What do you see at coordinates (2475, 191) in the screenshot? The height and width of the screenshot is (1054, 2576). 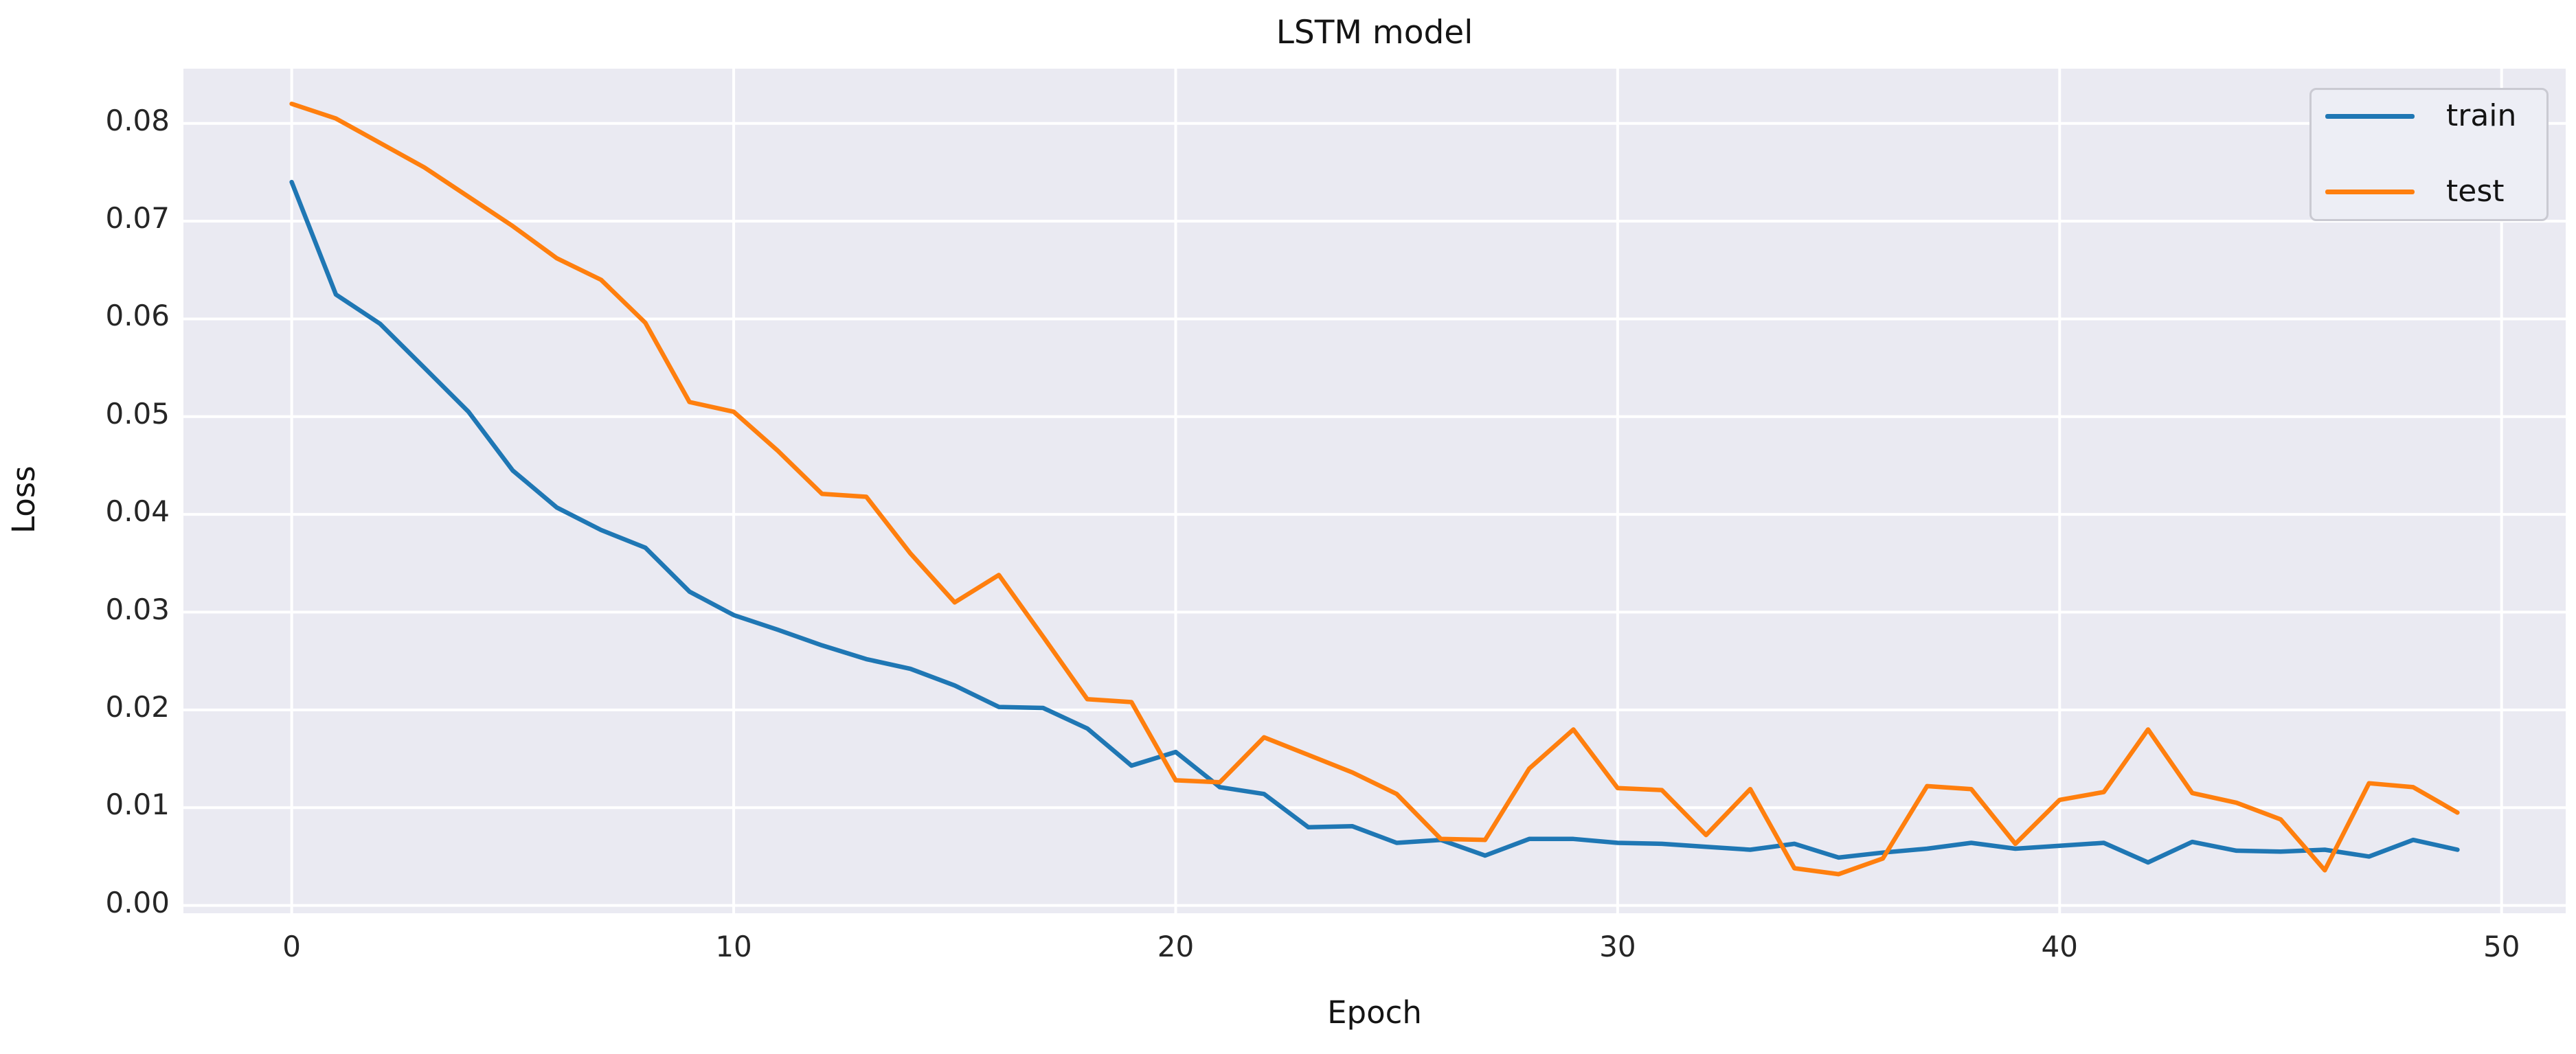 I see `legend-label-test: test` at bounding box center [2475, 191].